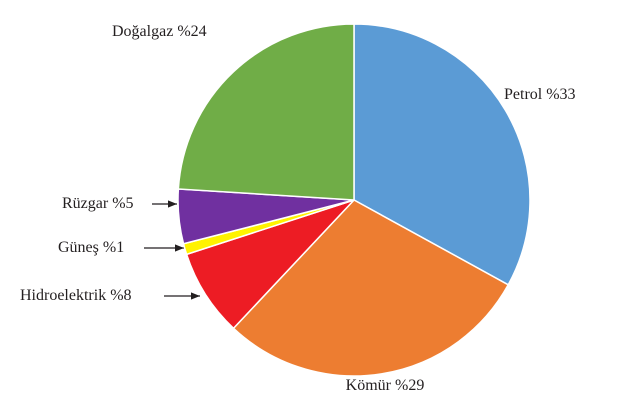 The image size is (617, 405). What do you see at coordinates (191, 31) in the screenshot?
I see `value-label: %24` at bounding box center [191, 31].